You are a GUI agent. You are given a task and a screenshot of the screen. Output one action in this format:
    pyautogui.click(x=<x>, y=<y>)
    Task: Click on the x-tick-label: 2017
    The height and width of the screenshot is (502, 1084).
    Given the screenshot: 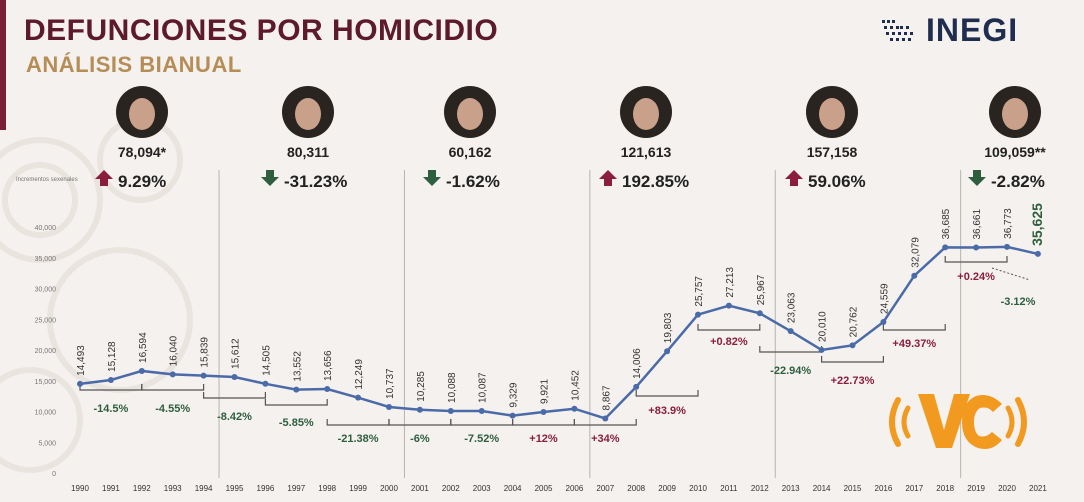 What is the action you would take?
    pyautogui.click(x=914, y=488)
    